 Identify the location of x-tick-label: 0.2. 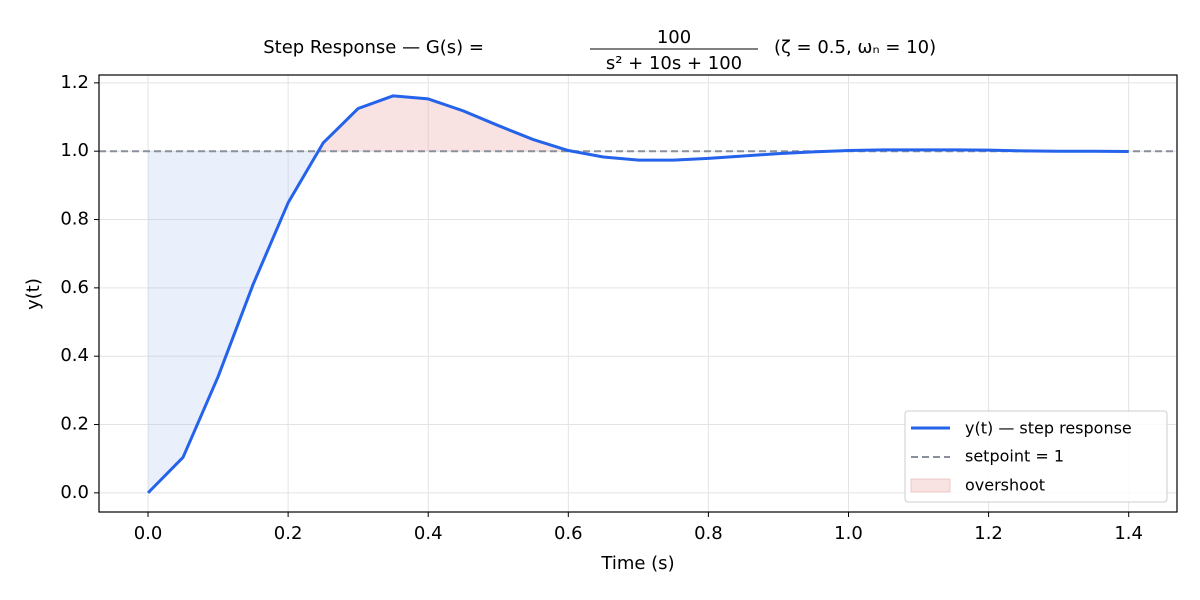
(288, 533).